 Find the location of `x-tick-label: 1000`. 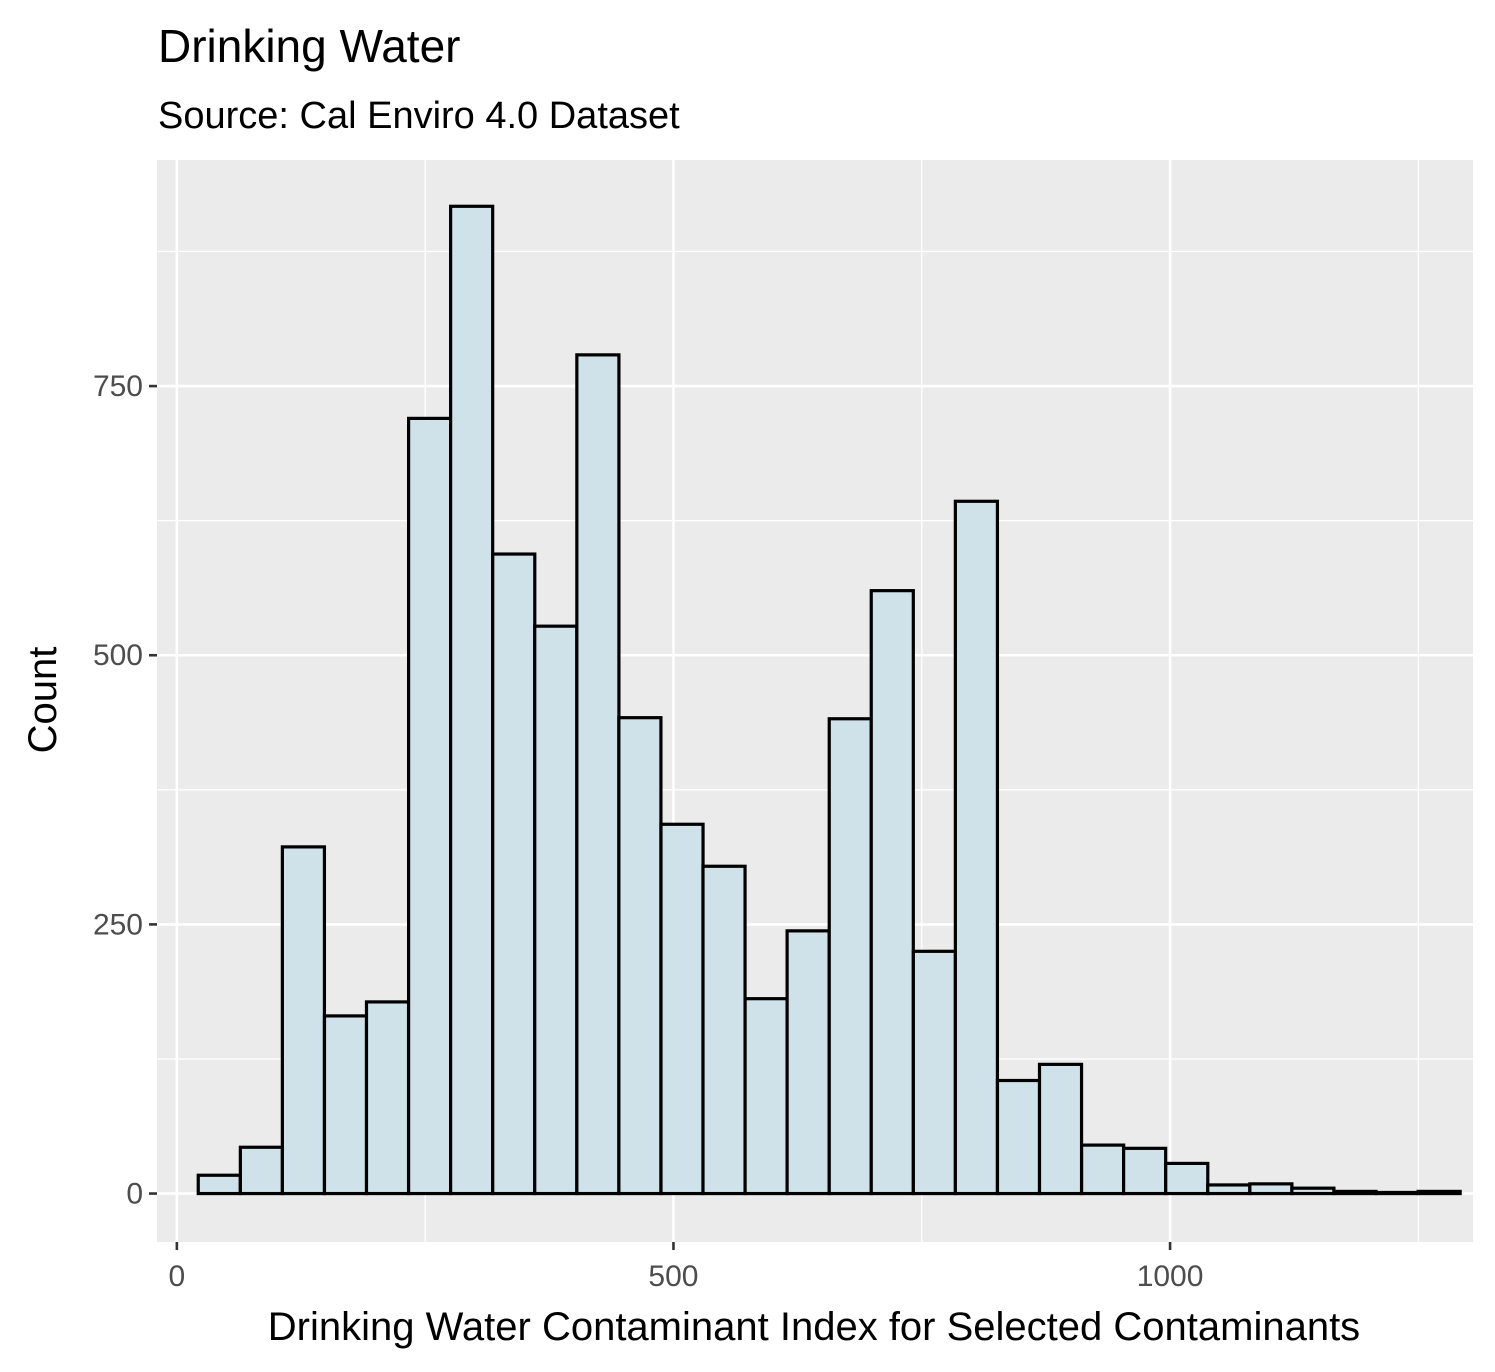

x-tick-label: 1000 is located at coordinates (1170, 1276).